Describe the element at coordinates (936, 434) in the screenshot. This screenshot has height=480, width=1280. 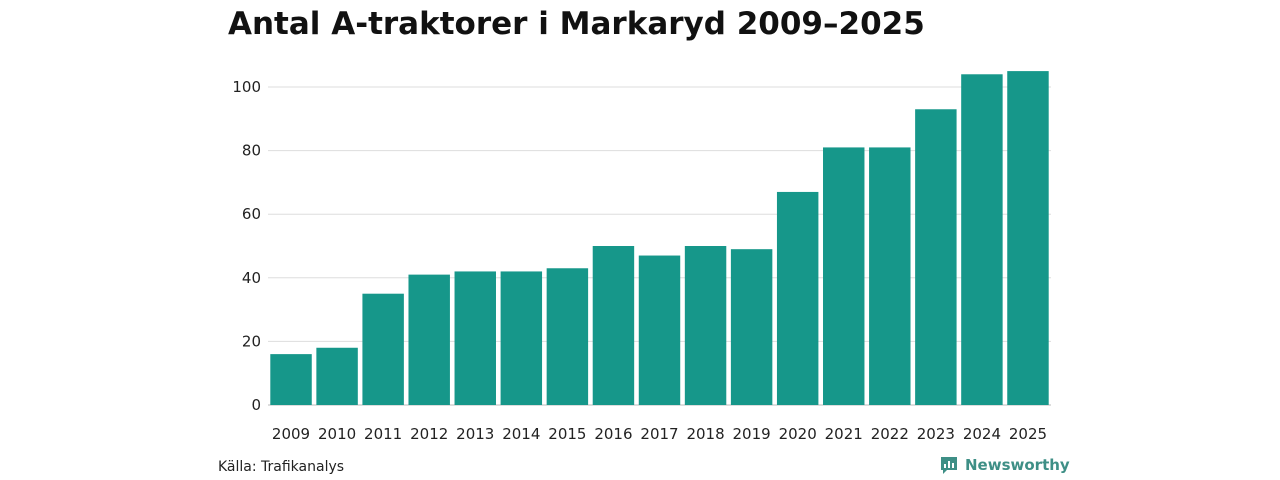
I see `x-tick-label: 2023` at that location.